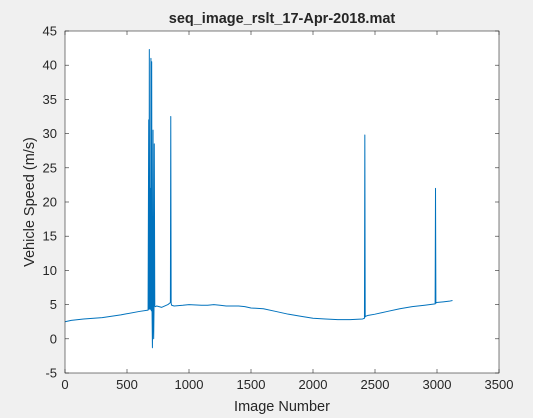 The height and width of the screenshot is (418, 533). I want to click on x-tick-label: 500, so click(127, 384).